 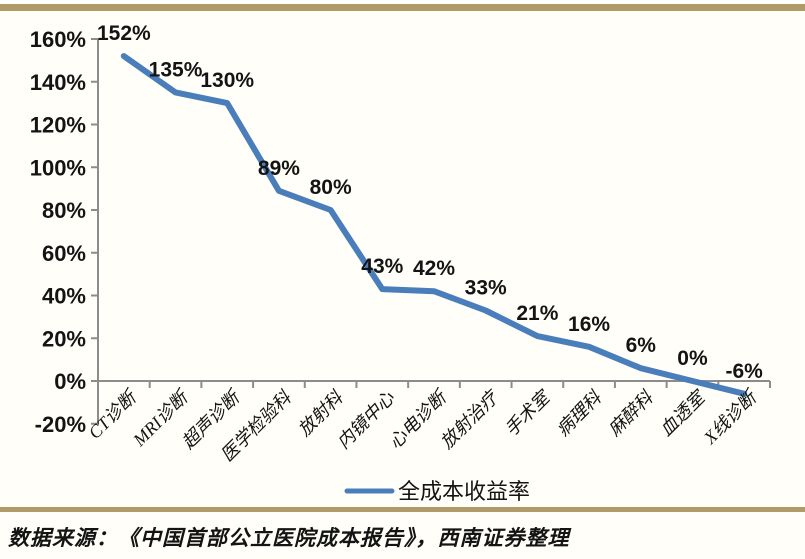 What do you see at coordinates (227, 80) in the screenshot?
I see `data-point-label: 130%` at bounding box center [227, 80].